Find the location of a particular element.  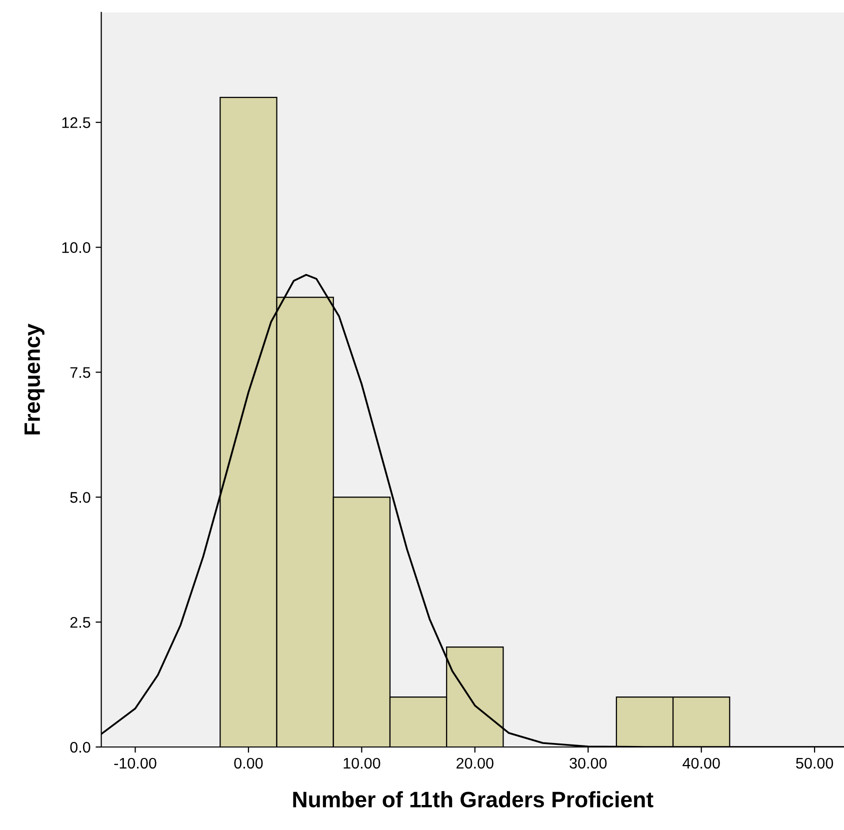

x-tick-label: 0.00 is located at coordinates (248, 763).